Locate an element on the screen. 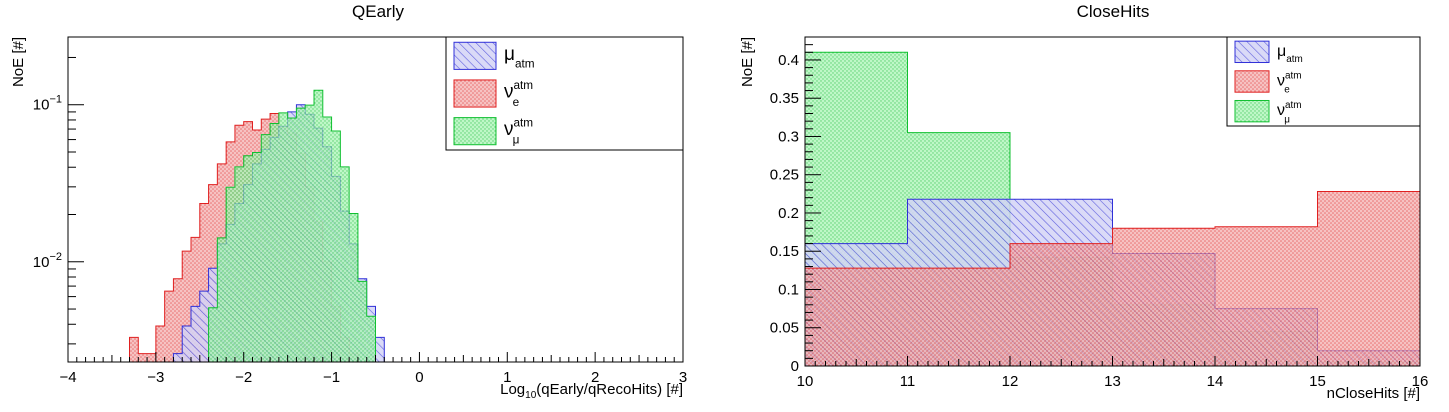 This screenshot has height=412, width=1449. qearly-x-tick-label: 1 is located at coordinates (507, 377).